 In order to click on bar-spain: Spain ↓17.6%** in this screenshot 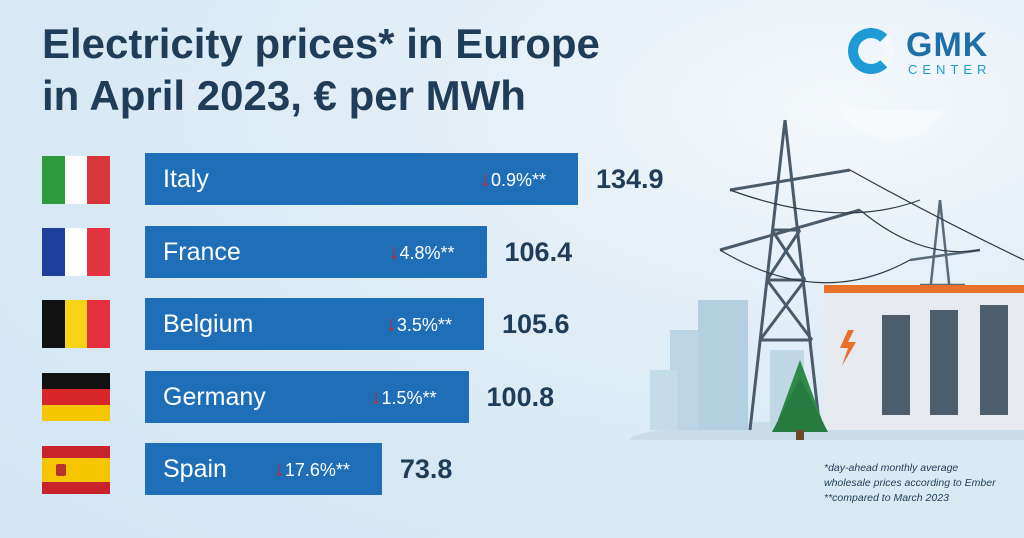, I will do `click(263, 469)`.